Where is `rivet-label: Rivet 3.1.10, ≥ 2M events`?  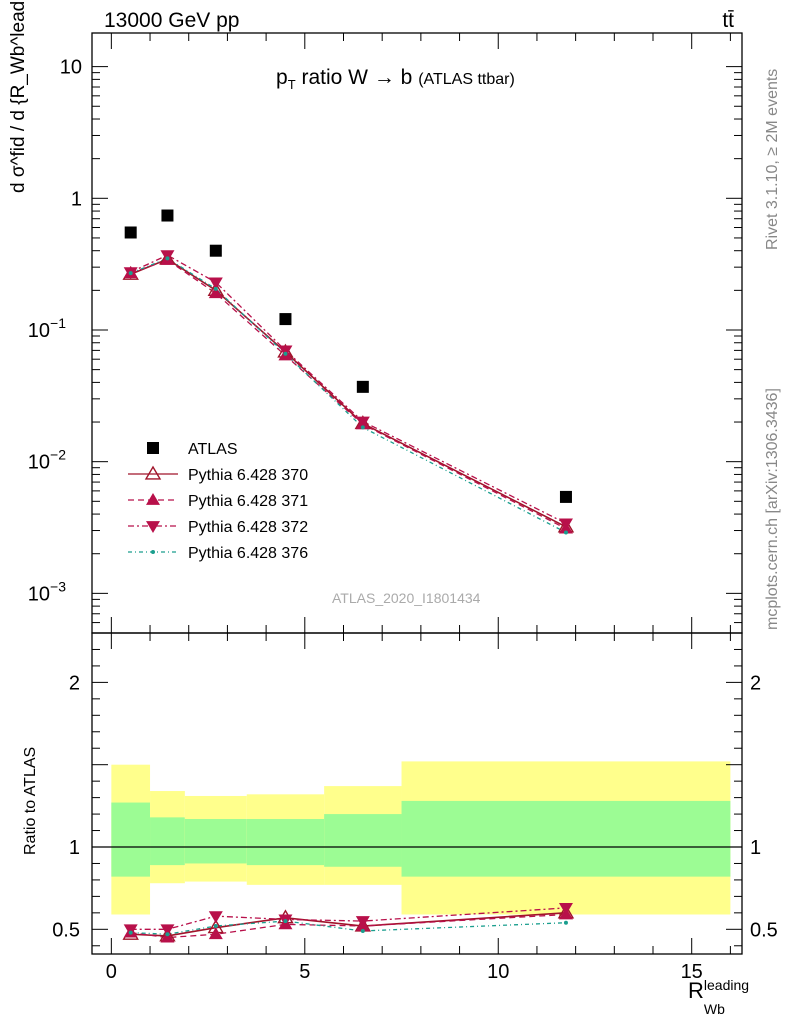 rivet-label: Rivet 3.1.10, ≥ 2M events is located at coordinates (772, 159).